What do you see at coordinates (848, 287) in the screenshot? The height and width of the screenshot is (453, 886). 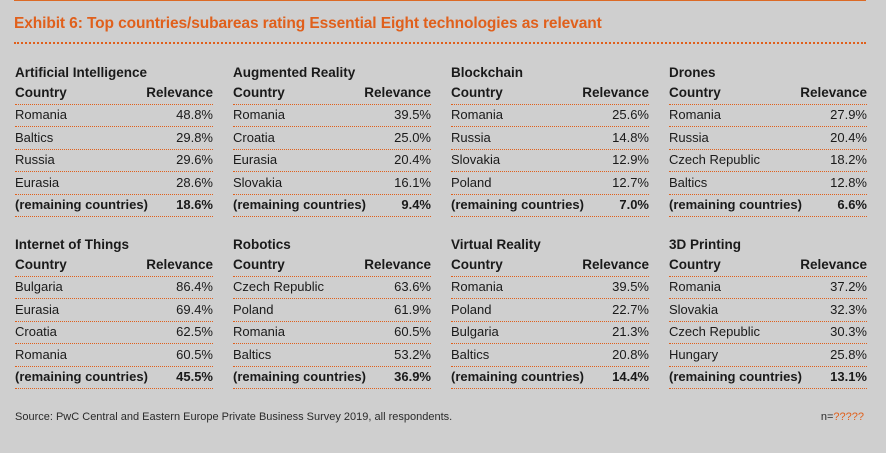 I see `relevance-cell: 37.2%` at bounding box center [848, 287].